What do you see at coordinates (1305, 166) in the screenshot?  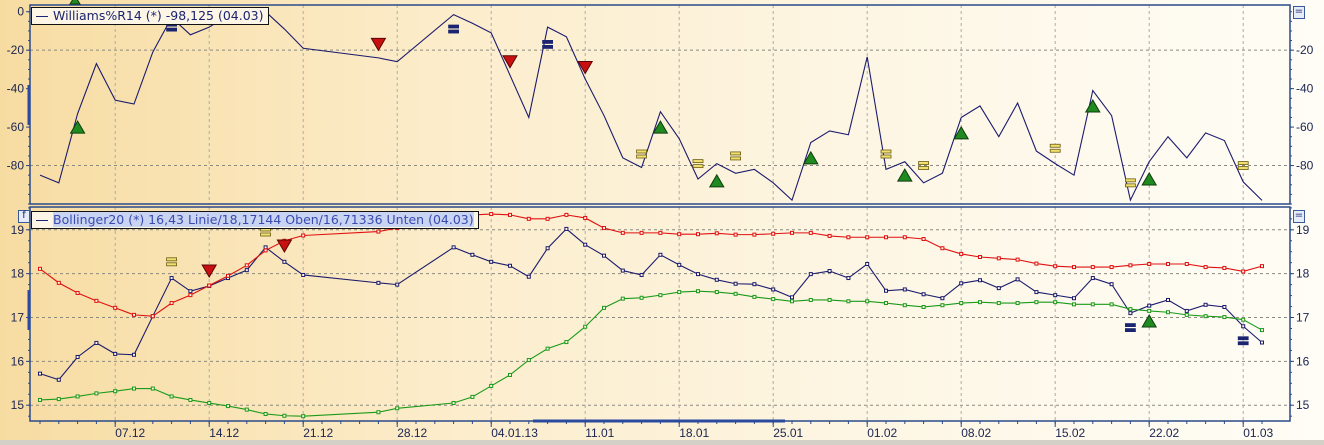 I see `y-tick-label-right: -80` at bounding box center [1305, 166].